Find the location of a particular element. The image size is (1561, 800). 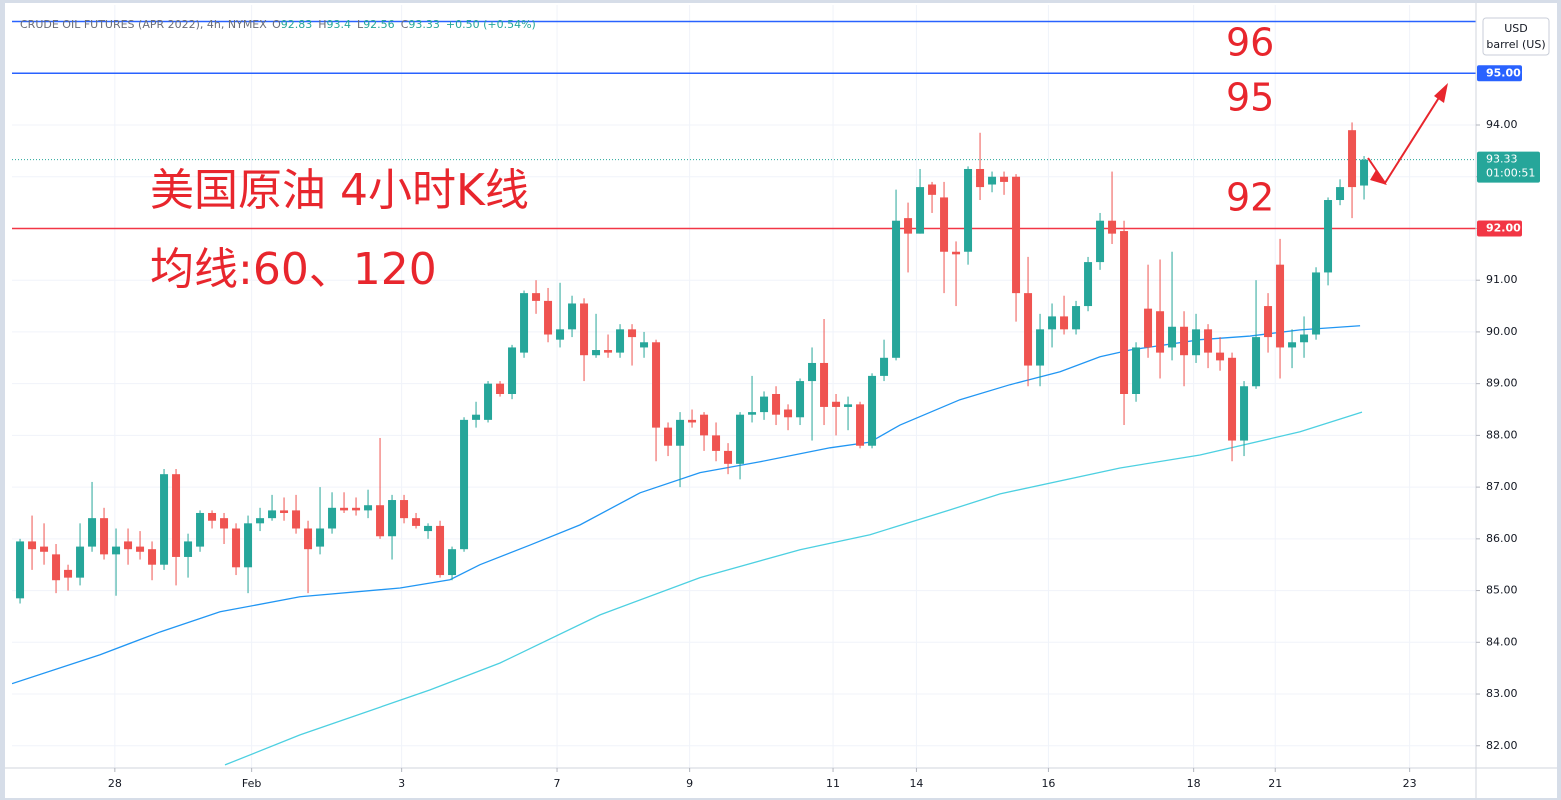

level-label: 92.00 is located at coordinates (1503, 227).